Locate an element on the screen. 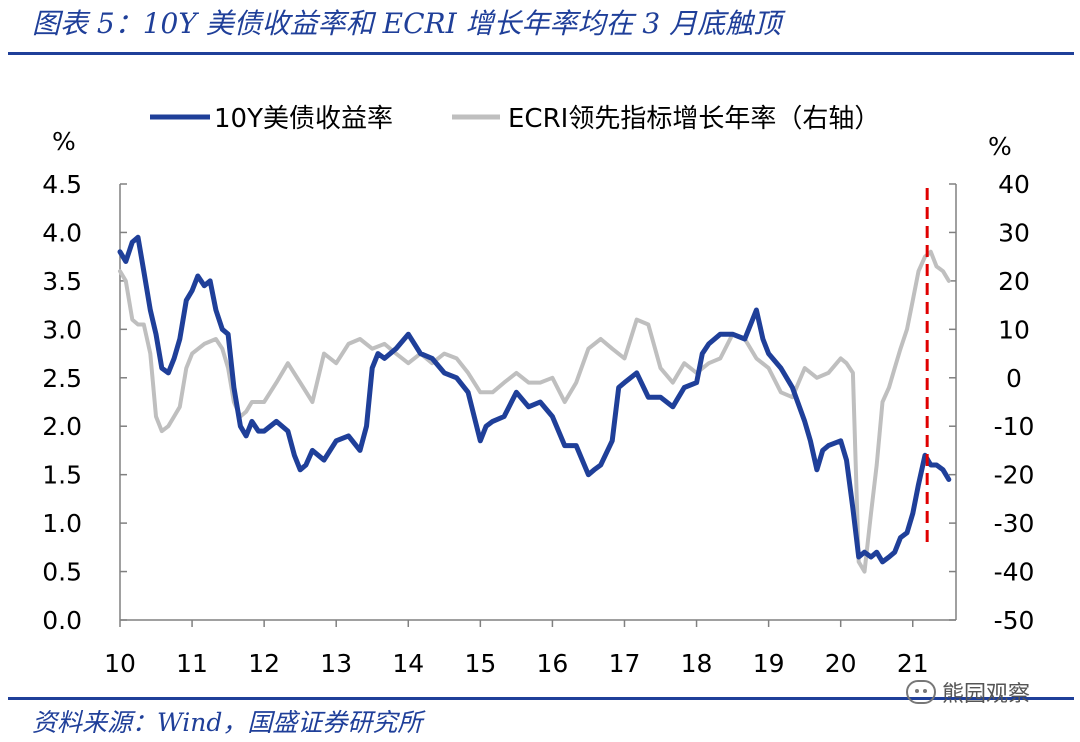  wechat-icon is located at coordinates (921, 692).